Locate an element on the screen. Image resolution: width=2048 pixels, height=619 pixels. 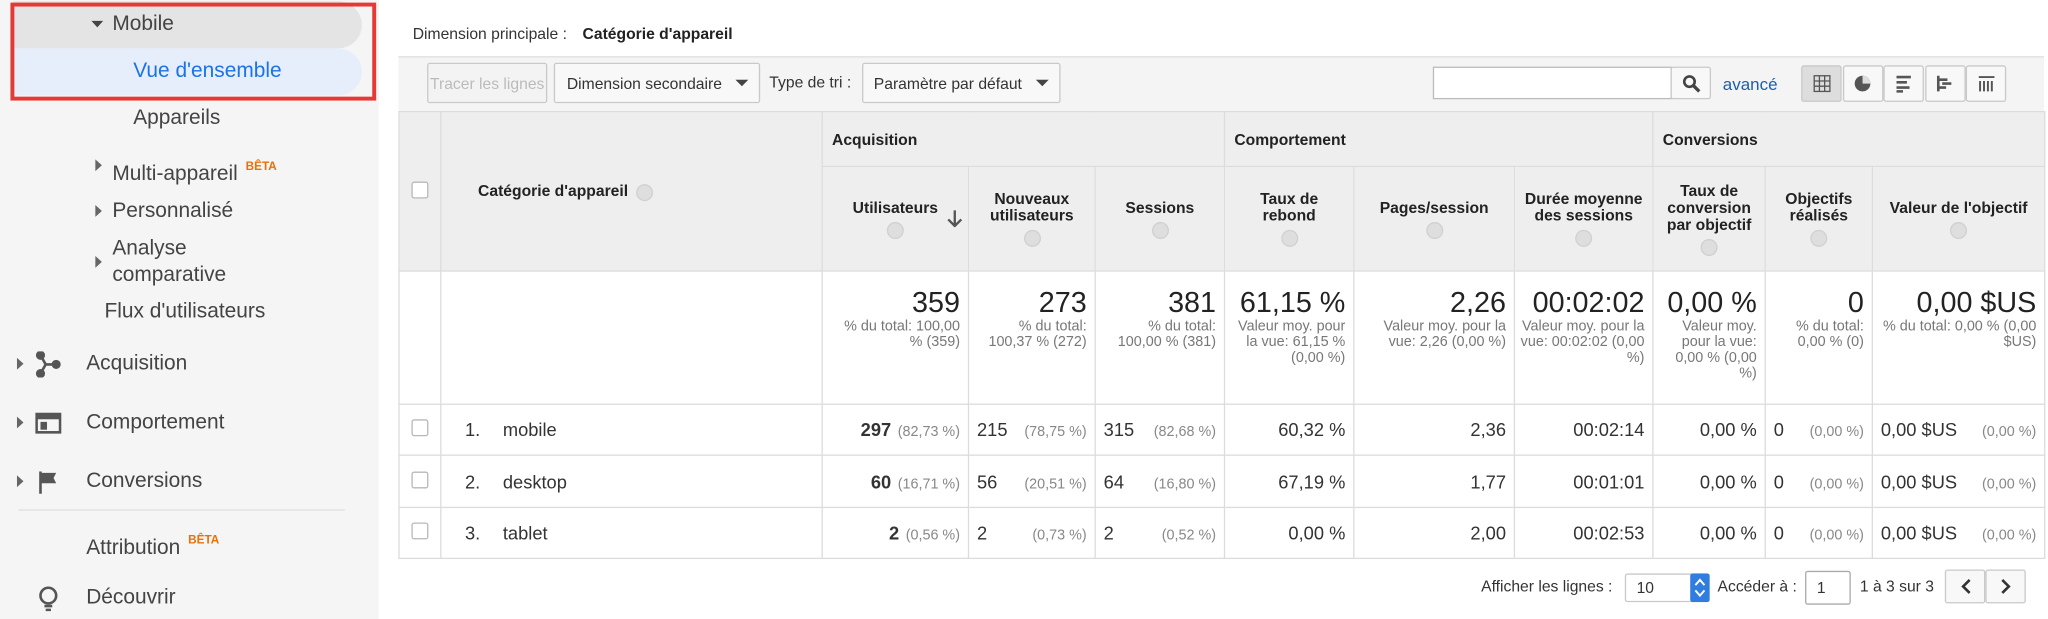
column-header: Objectifs réalisés is located at coordinates (1819, 218).